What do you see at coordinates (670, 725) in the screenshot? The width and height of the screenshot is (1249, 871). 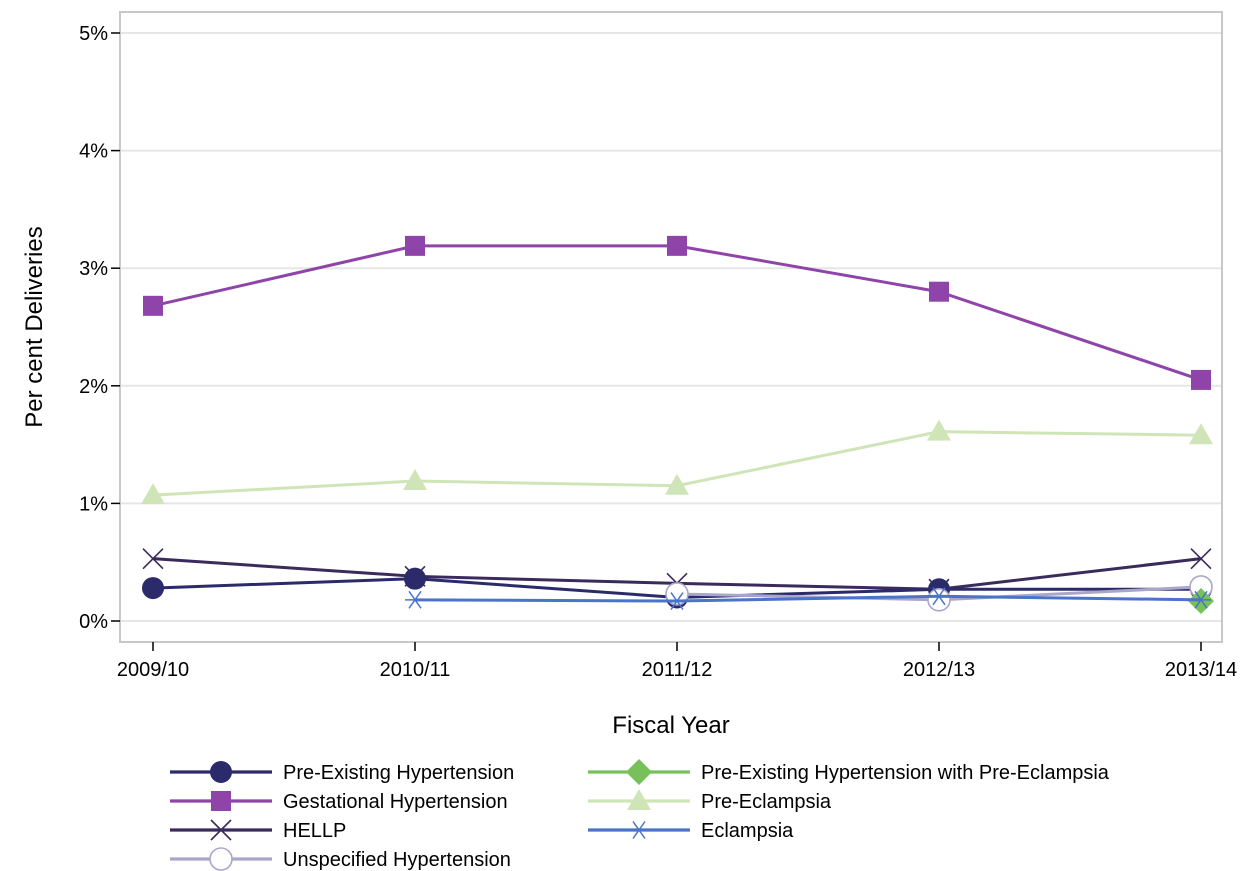 I see `x-axis-title: Fiscal Year` at bounding box center [670, 725].